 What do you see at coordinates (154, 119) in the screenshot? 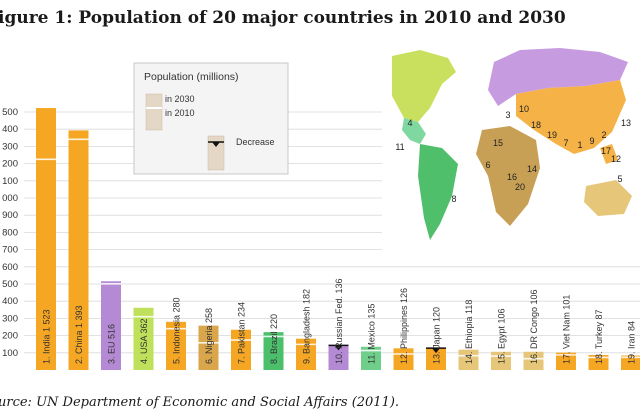
I see `legend-2010-swatch` at bounding box center [154, 119].